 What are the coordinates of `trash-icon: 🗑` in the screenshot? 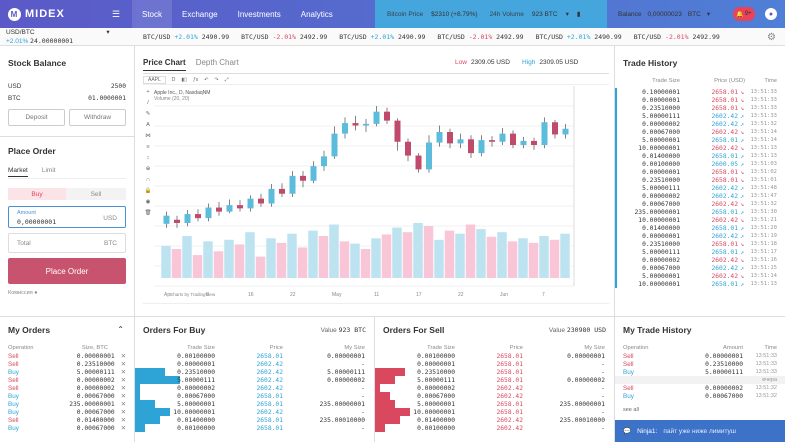 It's located at (148, 213).